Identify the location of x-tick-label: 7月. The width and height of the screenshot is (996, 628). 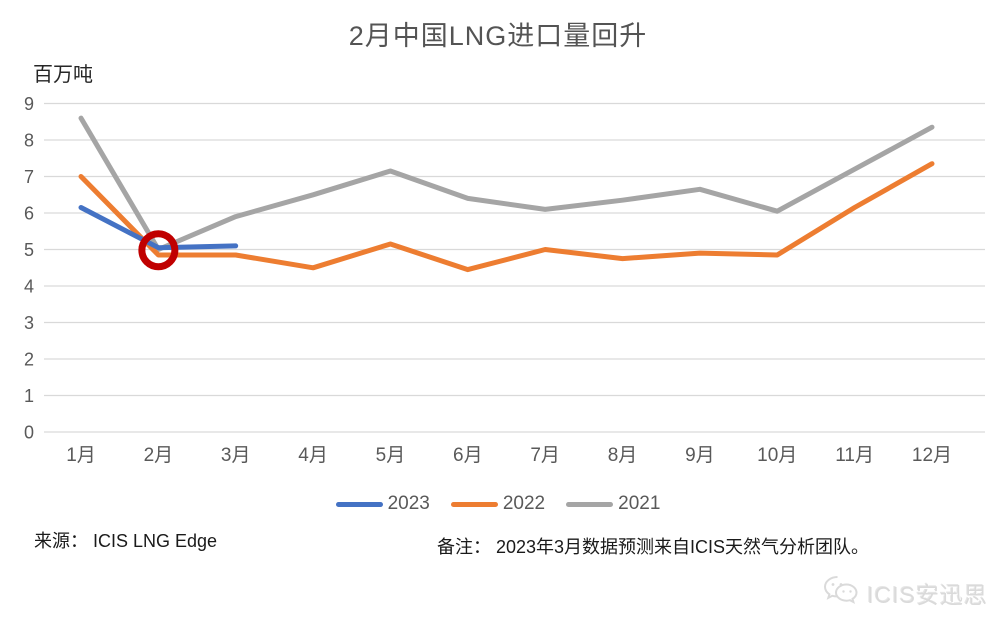
(545, 455).